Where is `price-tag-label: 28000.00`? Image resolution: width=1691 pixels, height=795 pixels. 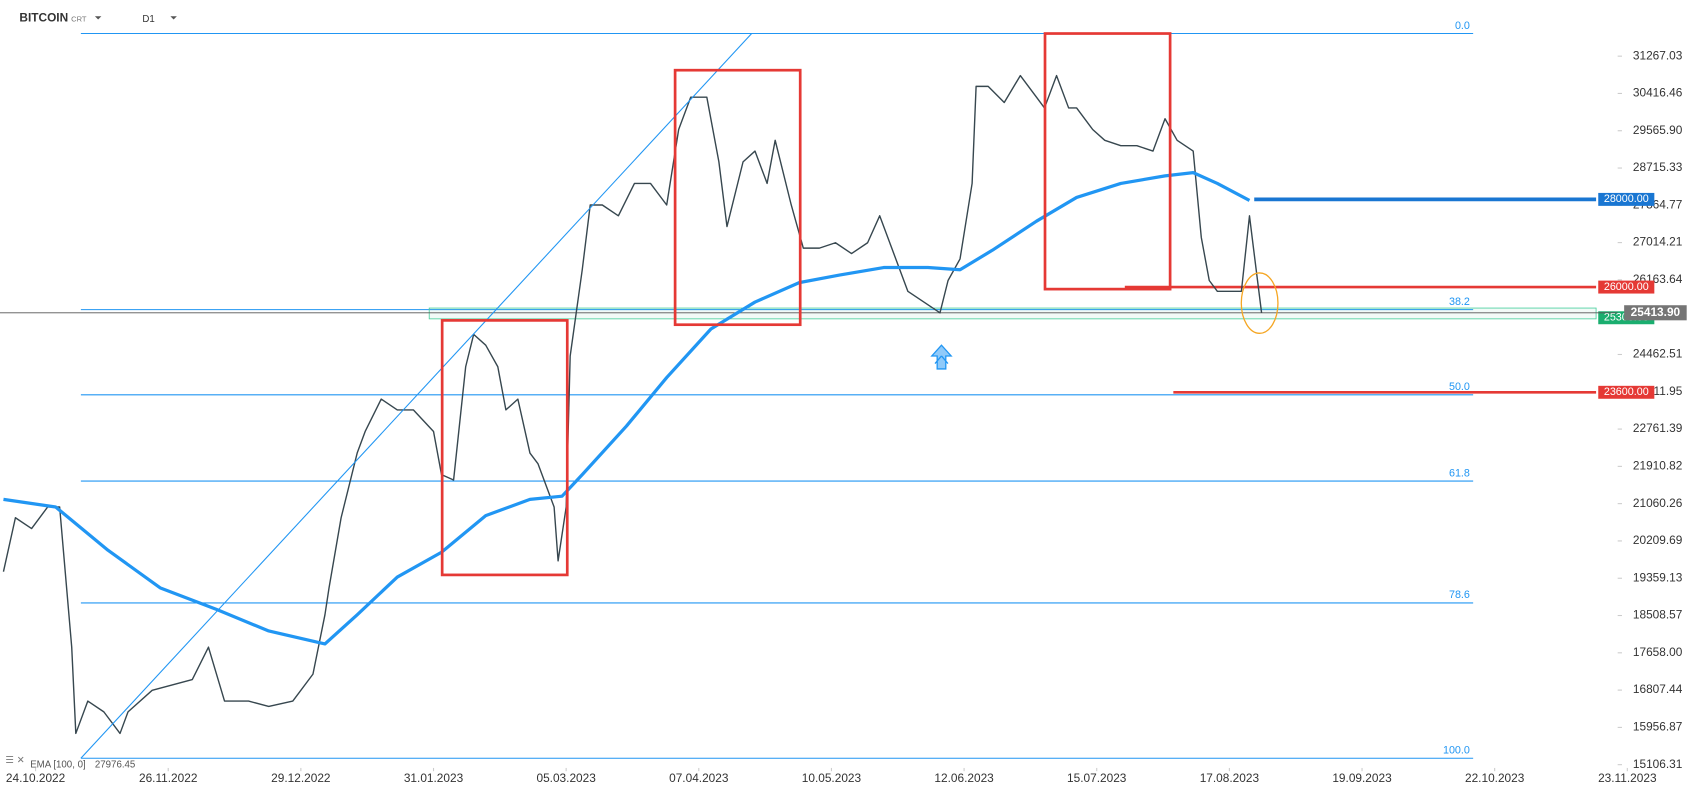 price-tag-label: 28000.00 is located at coordinates (1626, 199).